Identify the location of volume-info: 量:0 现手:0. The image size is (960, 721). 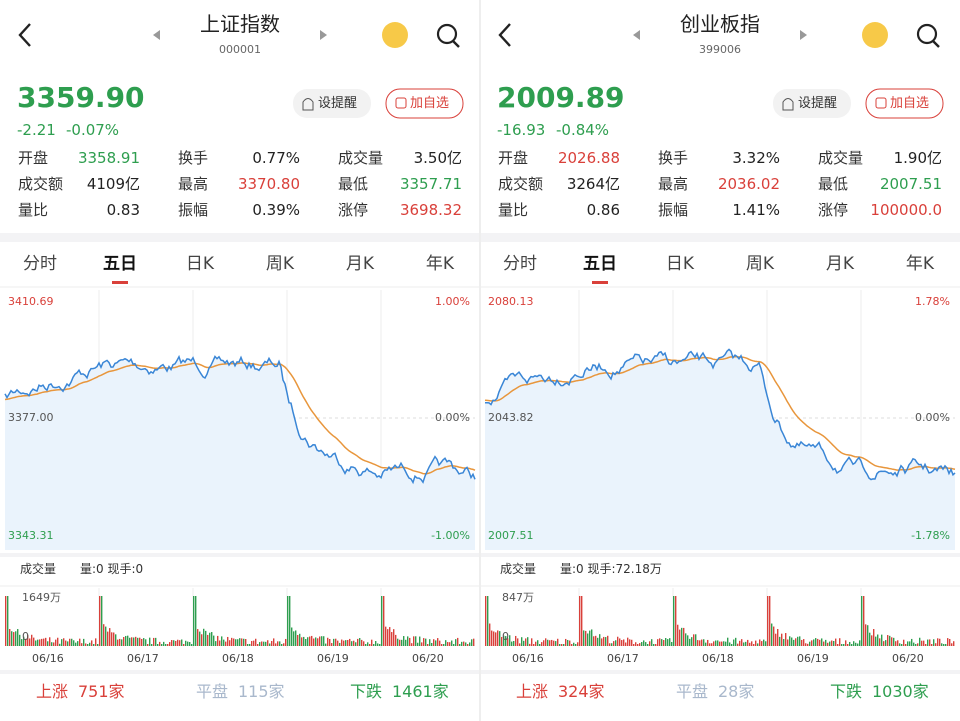
(112, 569).